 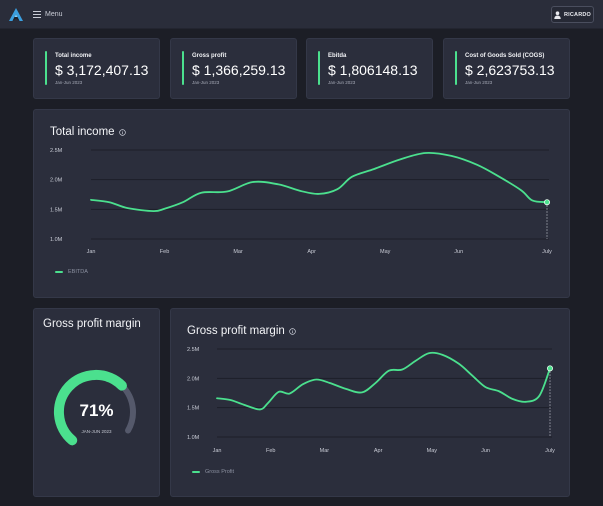 I want to click on chart-title-text: Total income, so click(x=82, y=132).